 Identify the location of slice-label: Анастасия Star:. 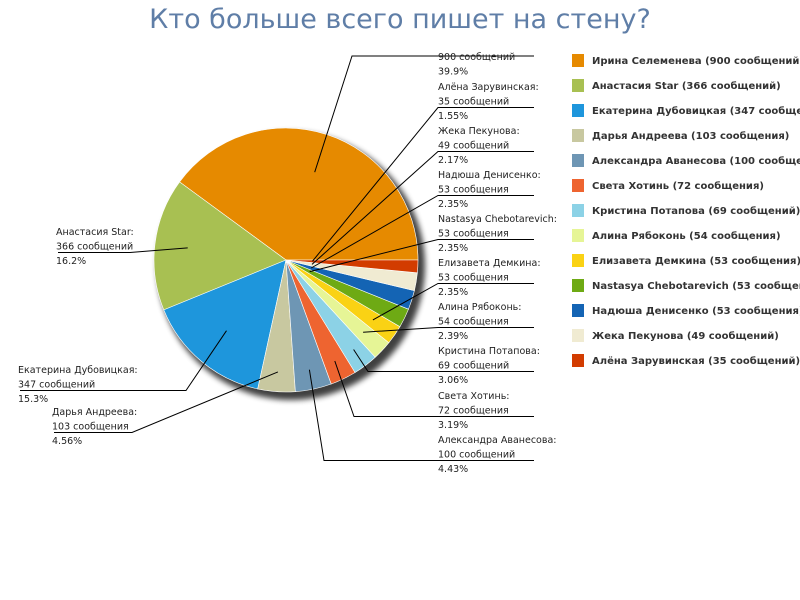
(95, 232).